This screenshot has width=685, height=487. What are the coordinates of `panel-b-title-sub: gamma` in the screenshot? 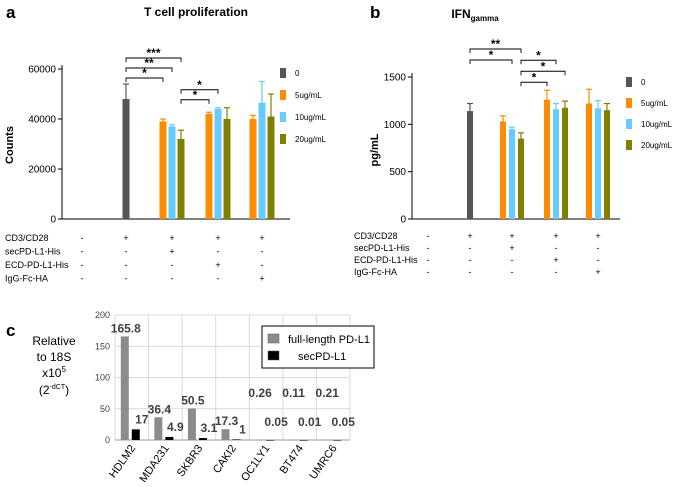 It's located at (485, 18).